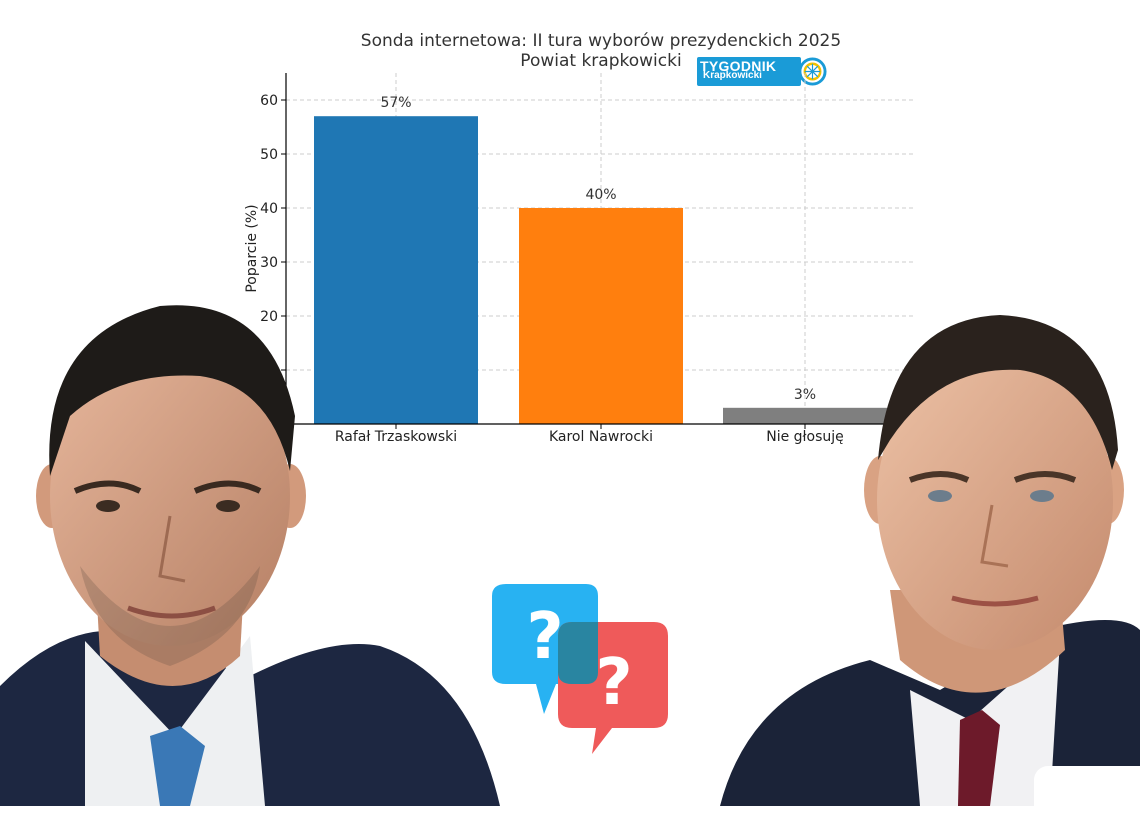 This screenshot has height=826, width=1140. What do you see at coordinates (269, 209) in the screenshot?
I see `y-tick-label: 40` at bounding box center [269, 209].